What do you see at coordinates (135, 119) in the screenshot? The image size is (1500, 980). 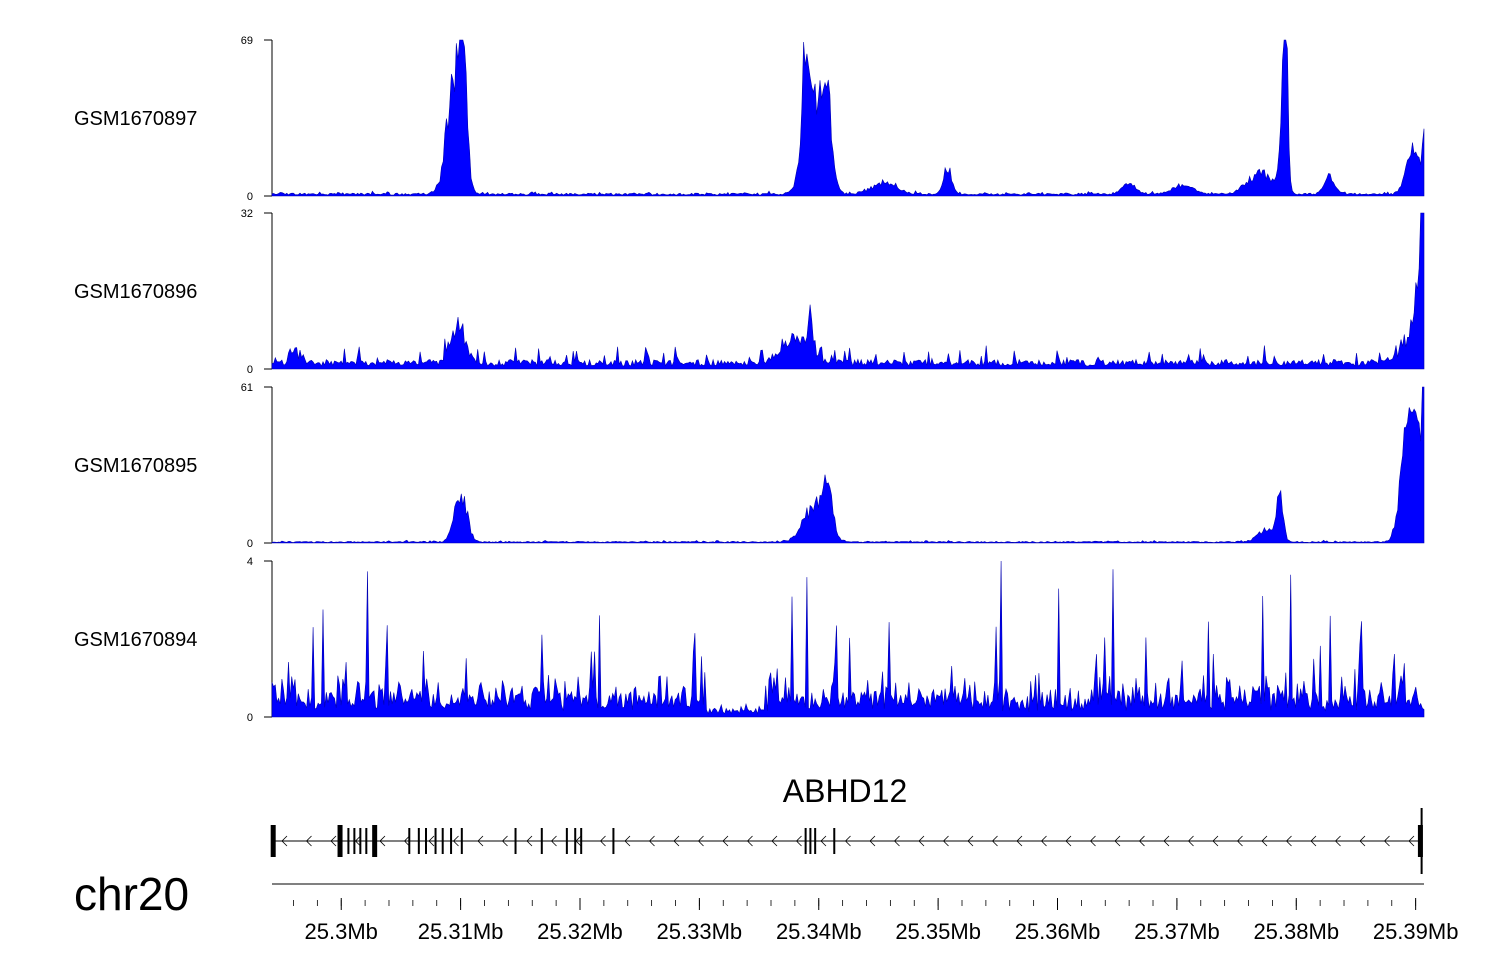 I see `track-label: GSM1670897` at bounding box center [135, 119].